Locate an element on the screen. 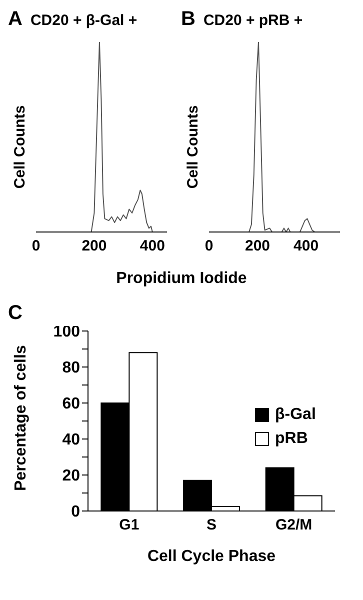  y-tick-label: 0 is located at coordinates (75, 512).